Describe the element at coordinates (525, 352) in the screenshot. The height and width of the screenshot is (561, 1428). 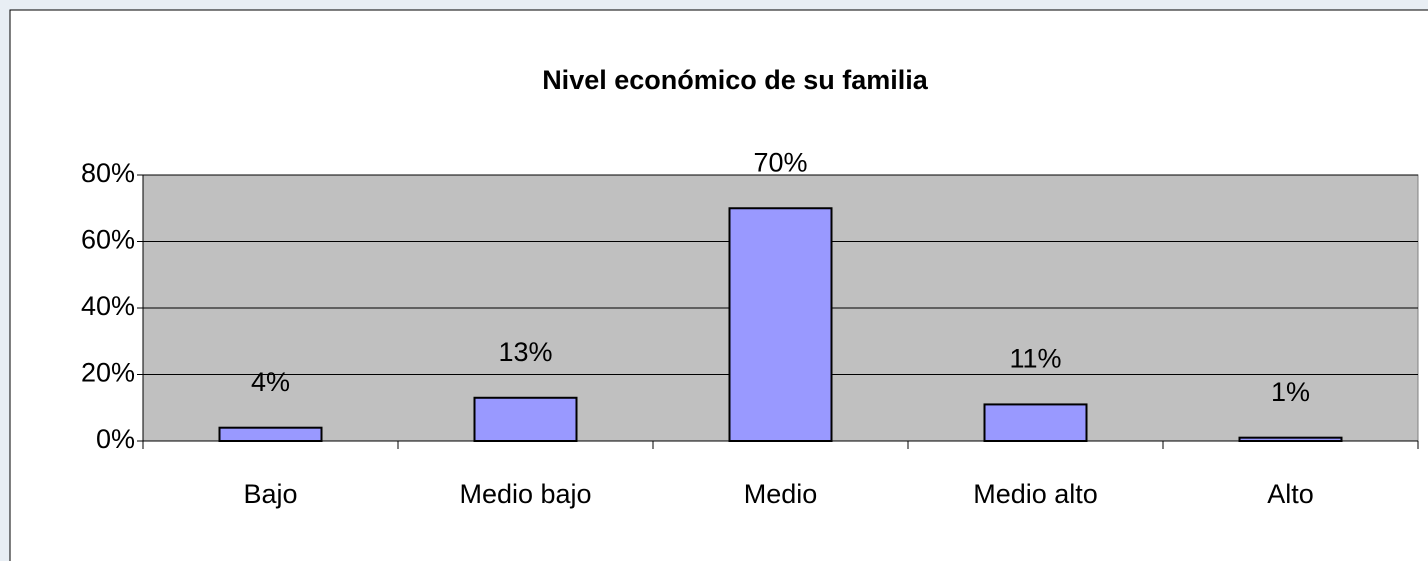
I see `data-label: 13%` at that location.